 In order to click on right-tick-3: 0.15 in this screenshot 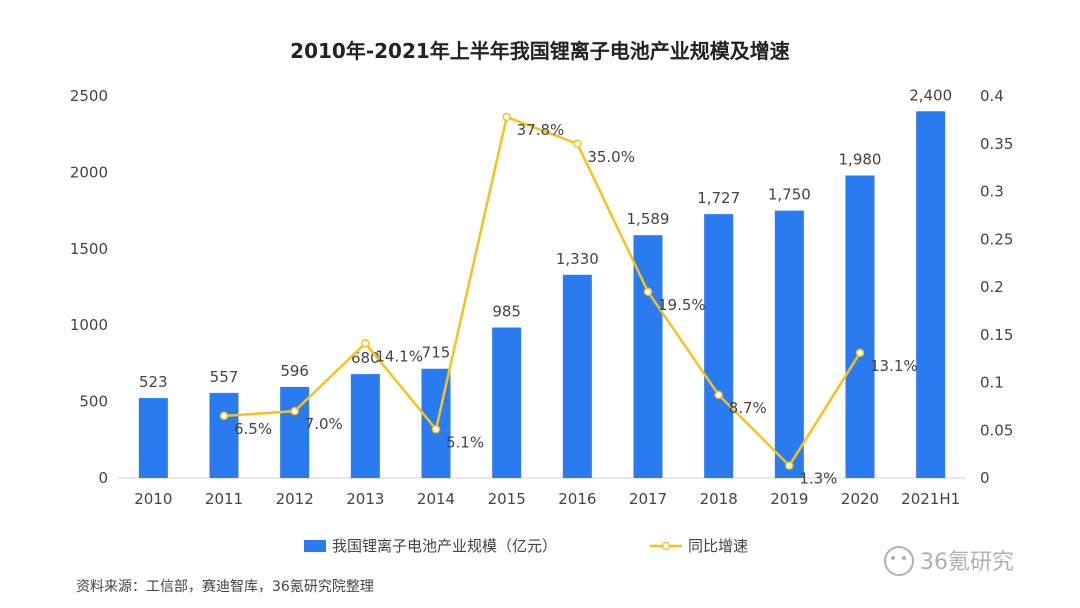, I will do `click(996, 335)`.